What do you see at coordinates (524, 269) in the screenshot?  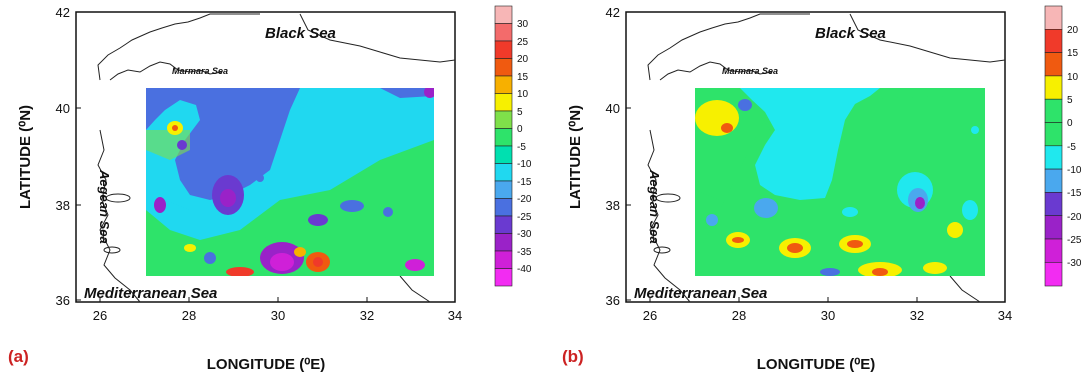 I see `colorbar-tick: -40` at bounding box center [524, 269].